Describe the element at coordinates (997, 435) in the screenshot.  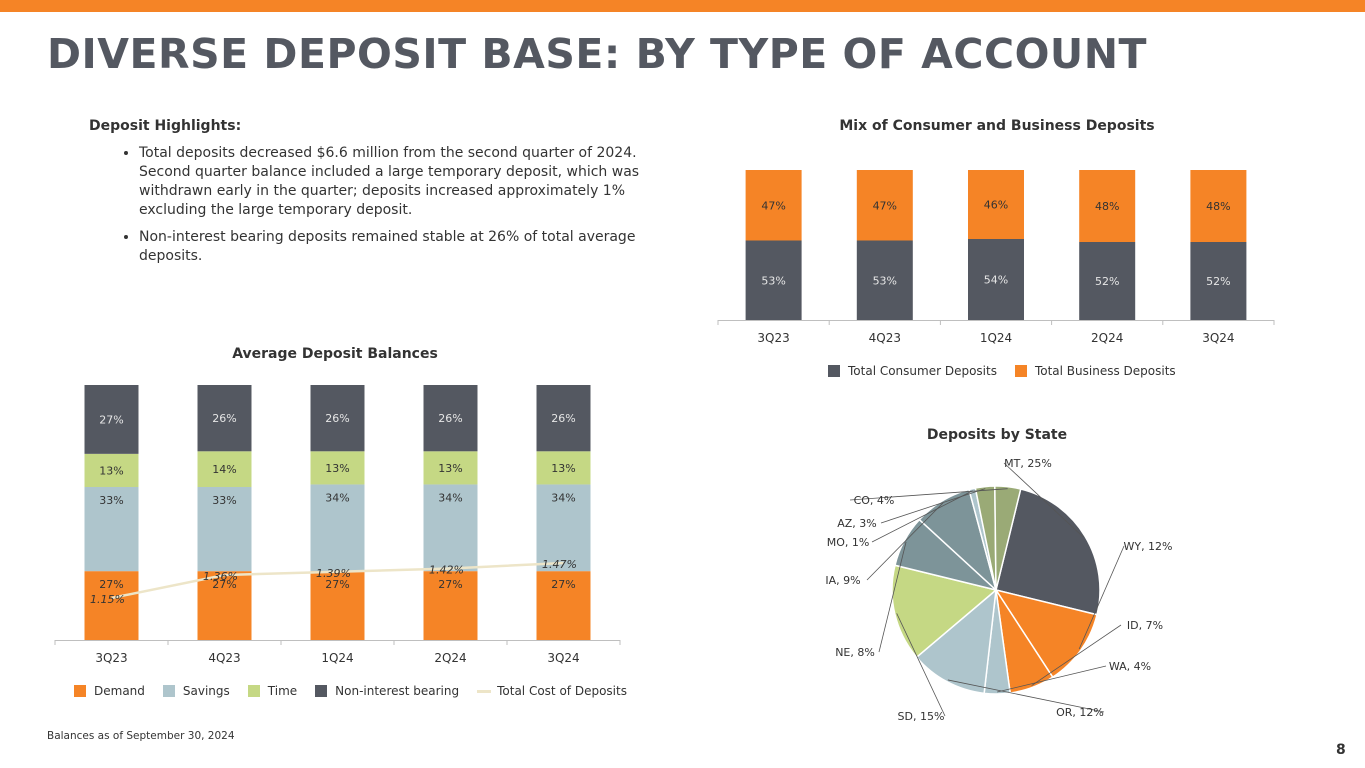
I see `state-chart-title: Deposits by State` at that location.